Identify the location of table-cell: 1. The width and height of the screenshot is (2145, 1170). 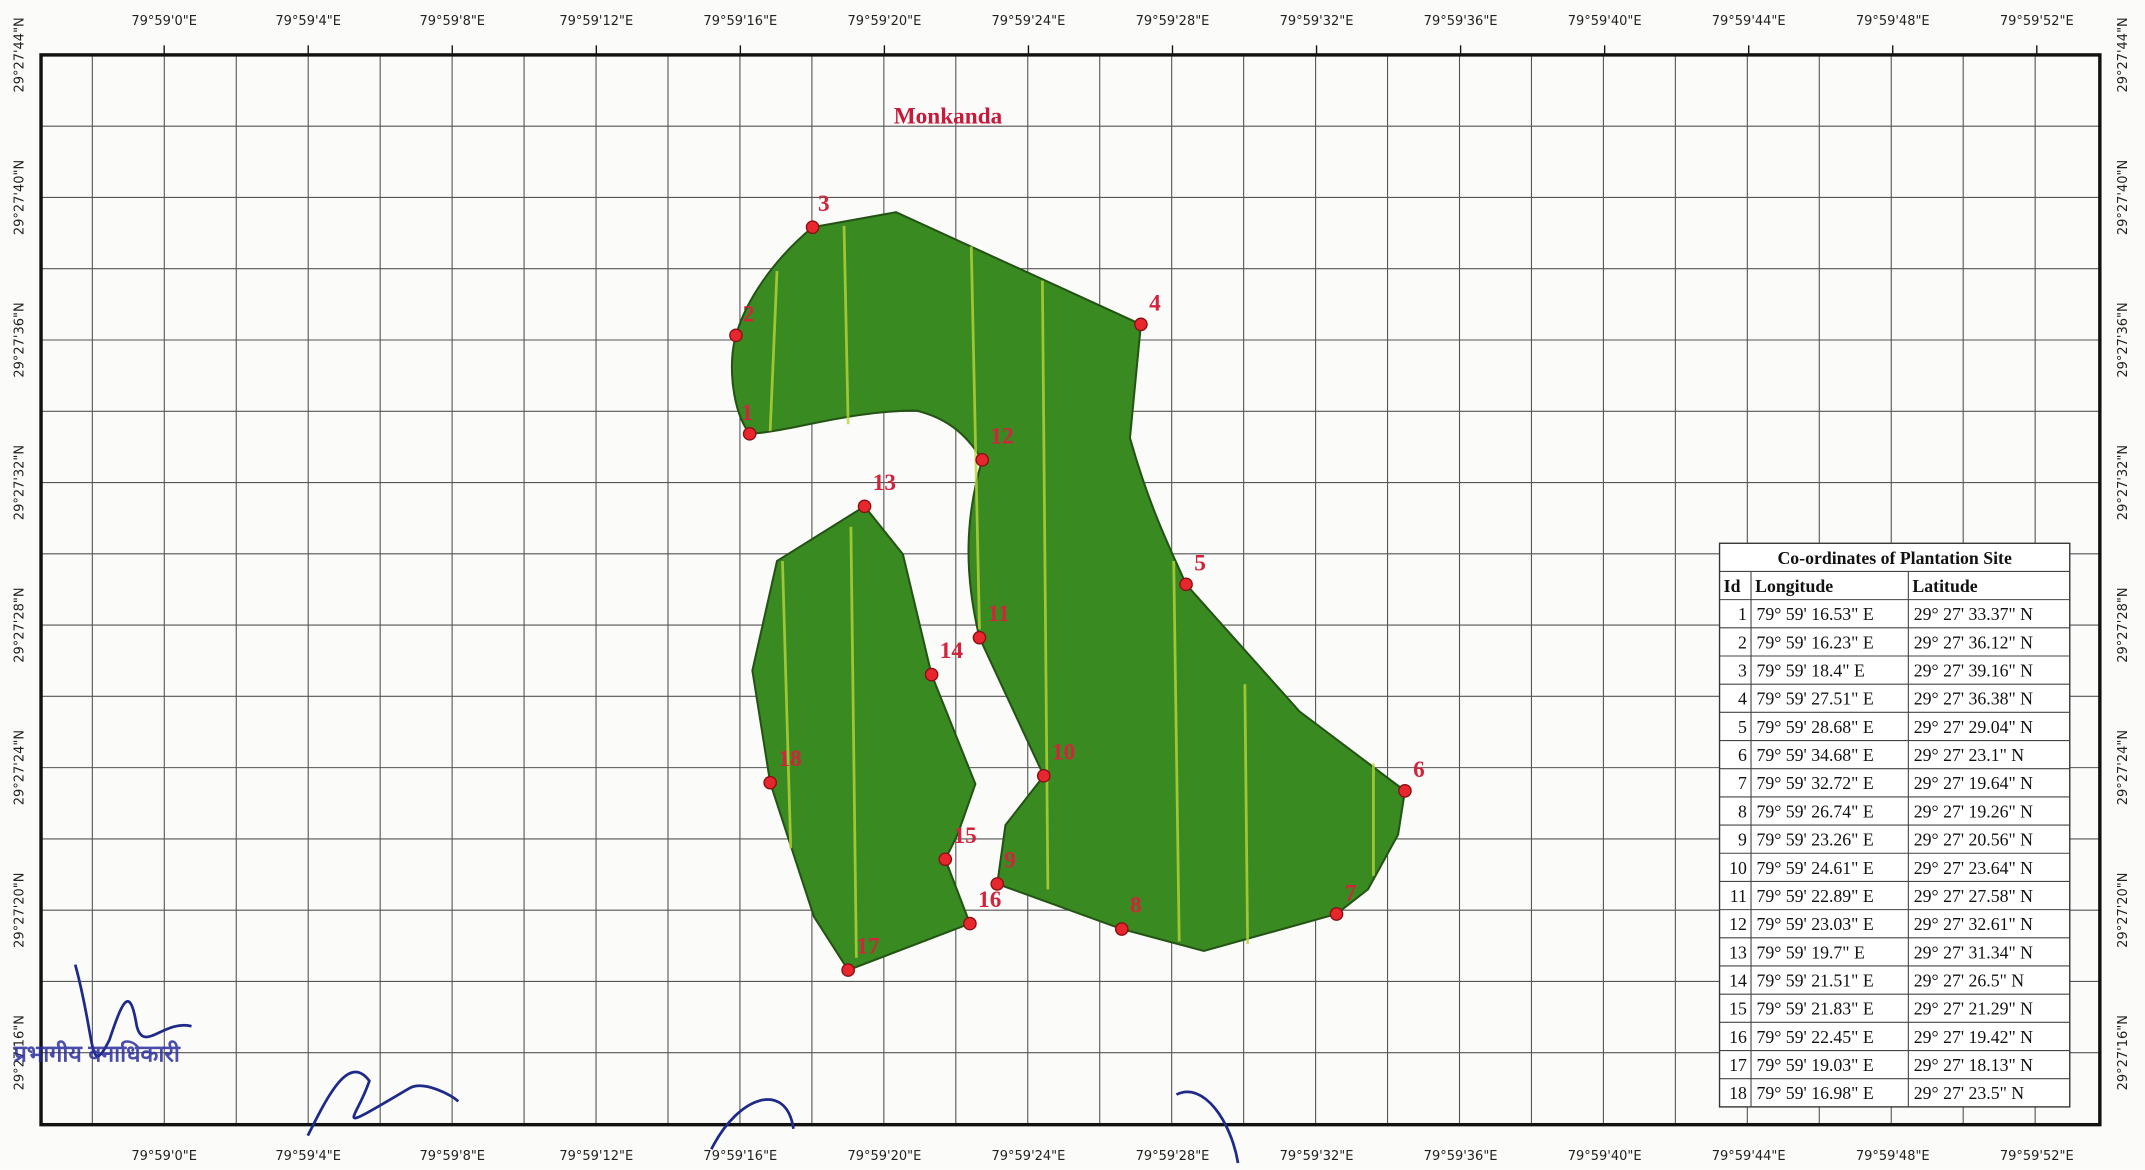
(1742, 614).